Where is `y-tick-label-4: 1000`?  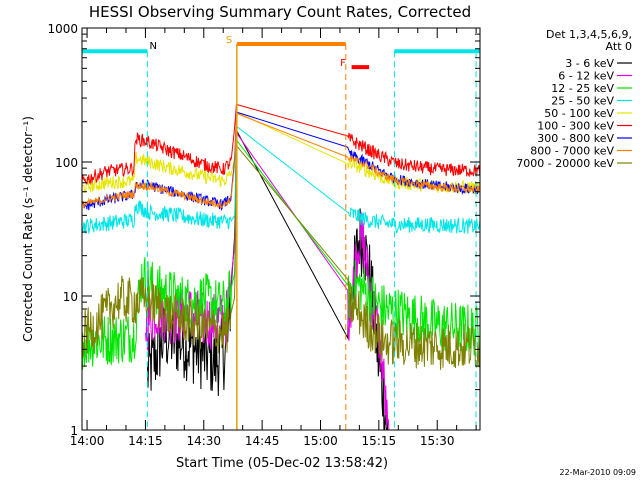 y-tick-label-4: 1000 is located at coordinates (62, 29).